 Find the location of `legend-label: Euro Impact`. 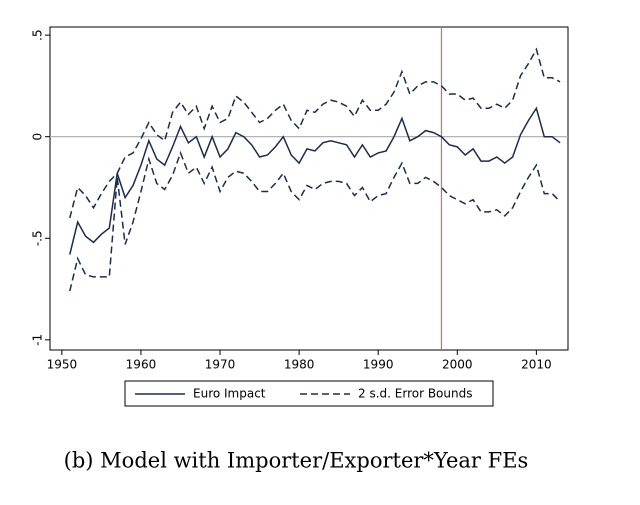

legend-label: Euro Impact is located at coordinates (229, 394).